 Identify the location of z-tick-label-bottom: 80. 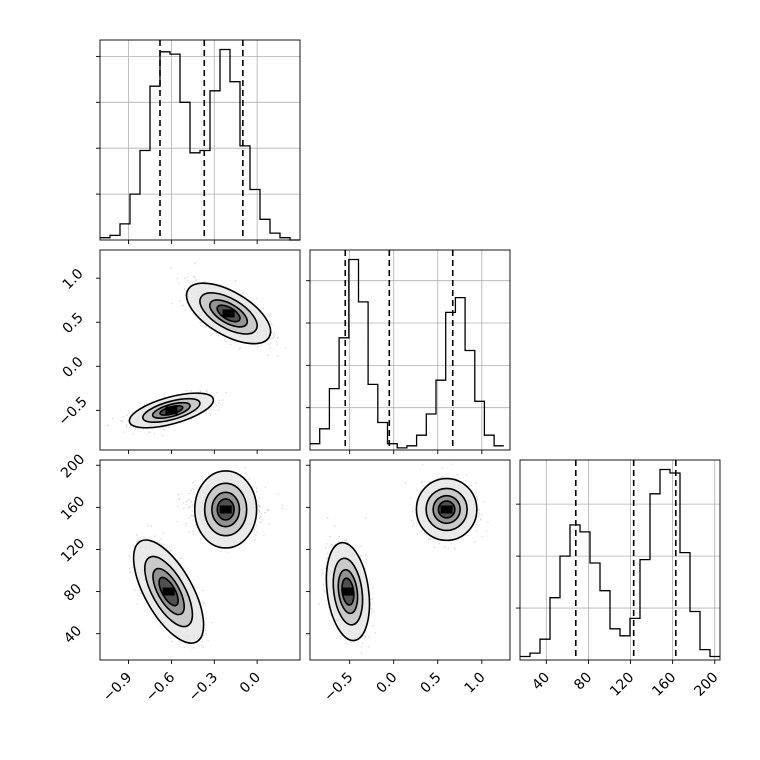
(583, 681).